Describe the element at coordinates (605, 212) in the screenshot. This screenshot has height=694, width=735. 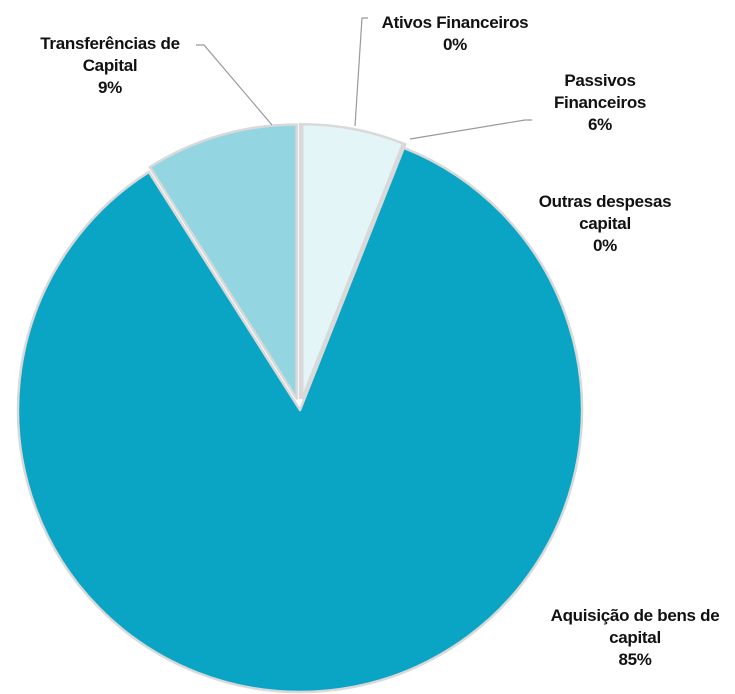
I see `category-label: Outras despesas capital` at that location.